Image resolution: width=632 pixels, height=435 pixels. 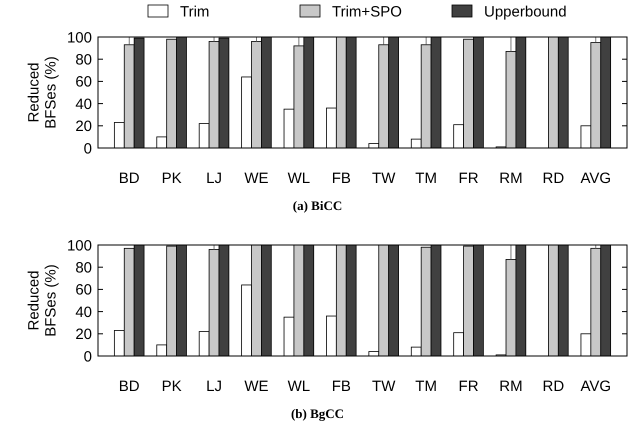 I want to click on legend-label: Trim, so click(x=195, y=11).